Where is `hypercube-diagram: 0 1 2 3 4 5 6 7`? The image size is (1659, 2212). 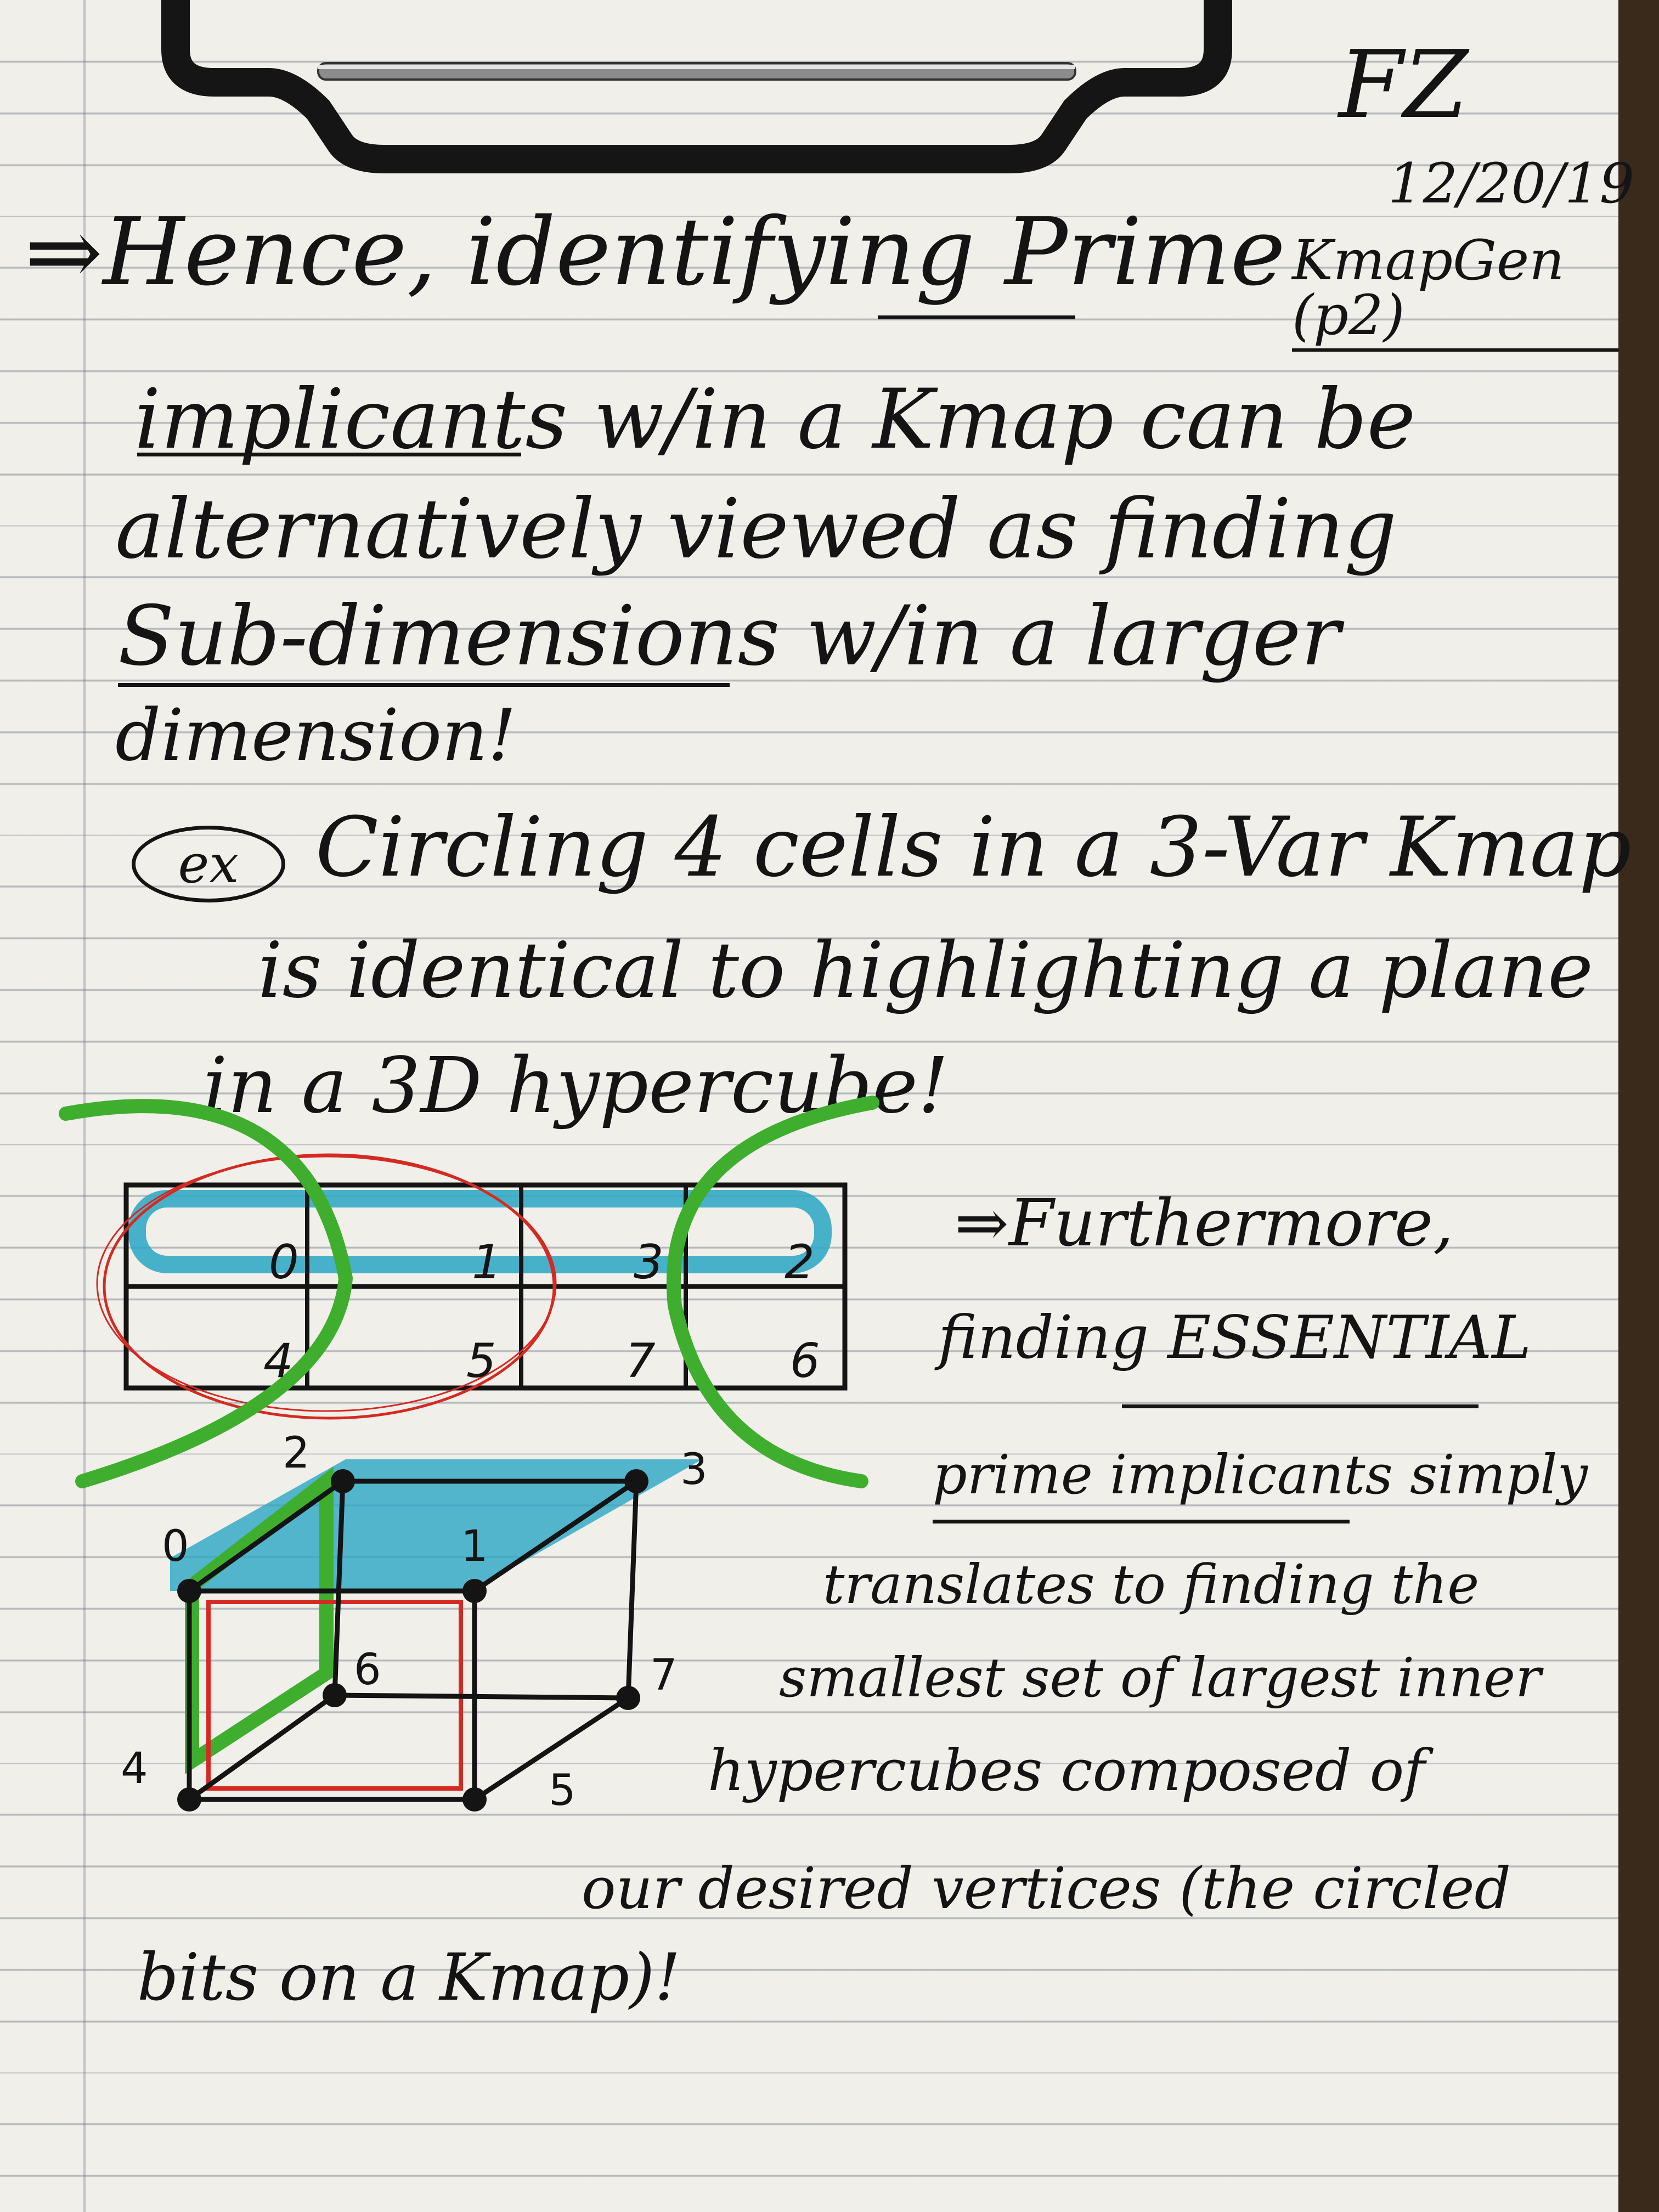
hypercube-diagram: 0 1 2 3 4 5 6 7 is located at coordinates (415, 1622).